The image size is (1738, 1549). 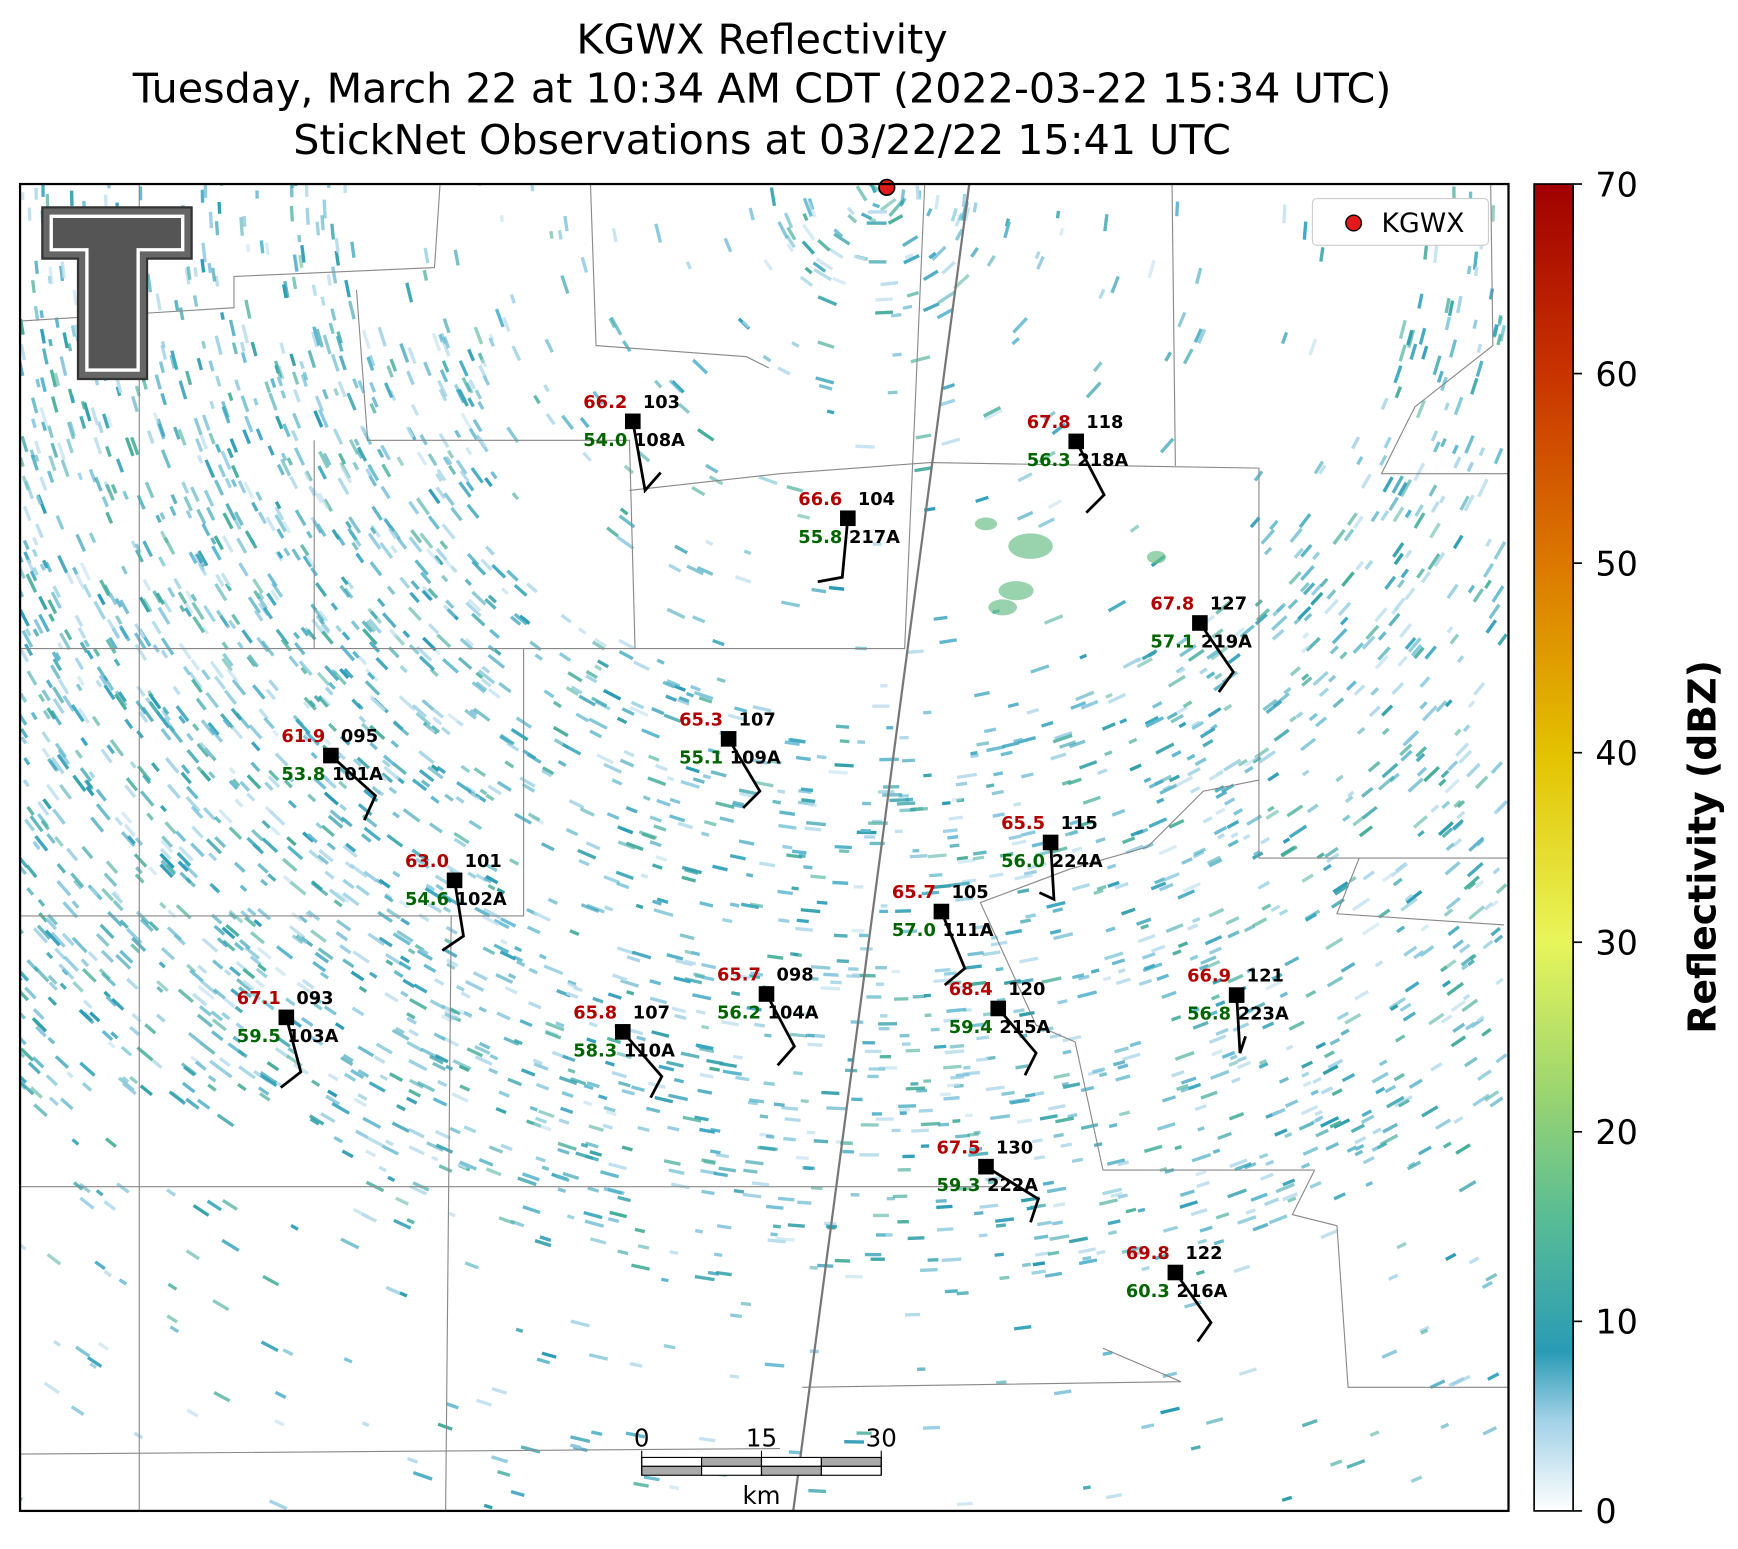 I want to click on station-id: 093, so click(x=314, y=998).